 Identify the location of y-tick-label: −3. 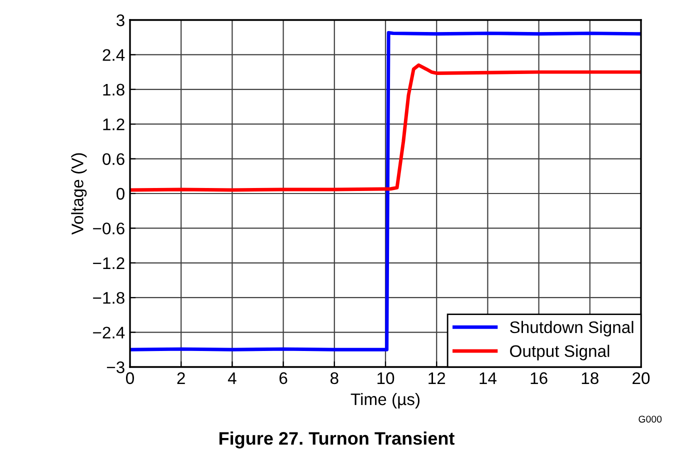
(115, 367).